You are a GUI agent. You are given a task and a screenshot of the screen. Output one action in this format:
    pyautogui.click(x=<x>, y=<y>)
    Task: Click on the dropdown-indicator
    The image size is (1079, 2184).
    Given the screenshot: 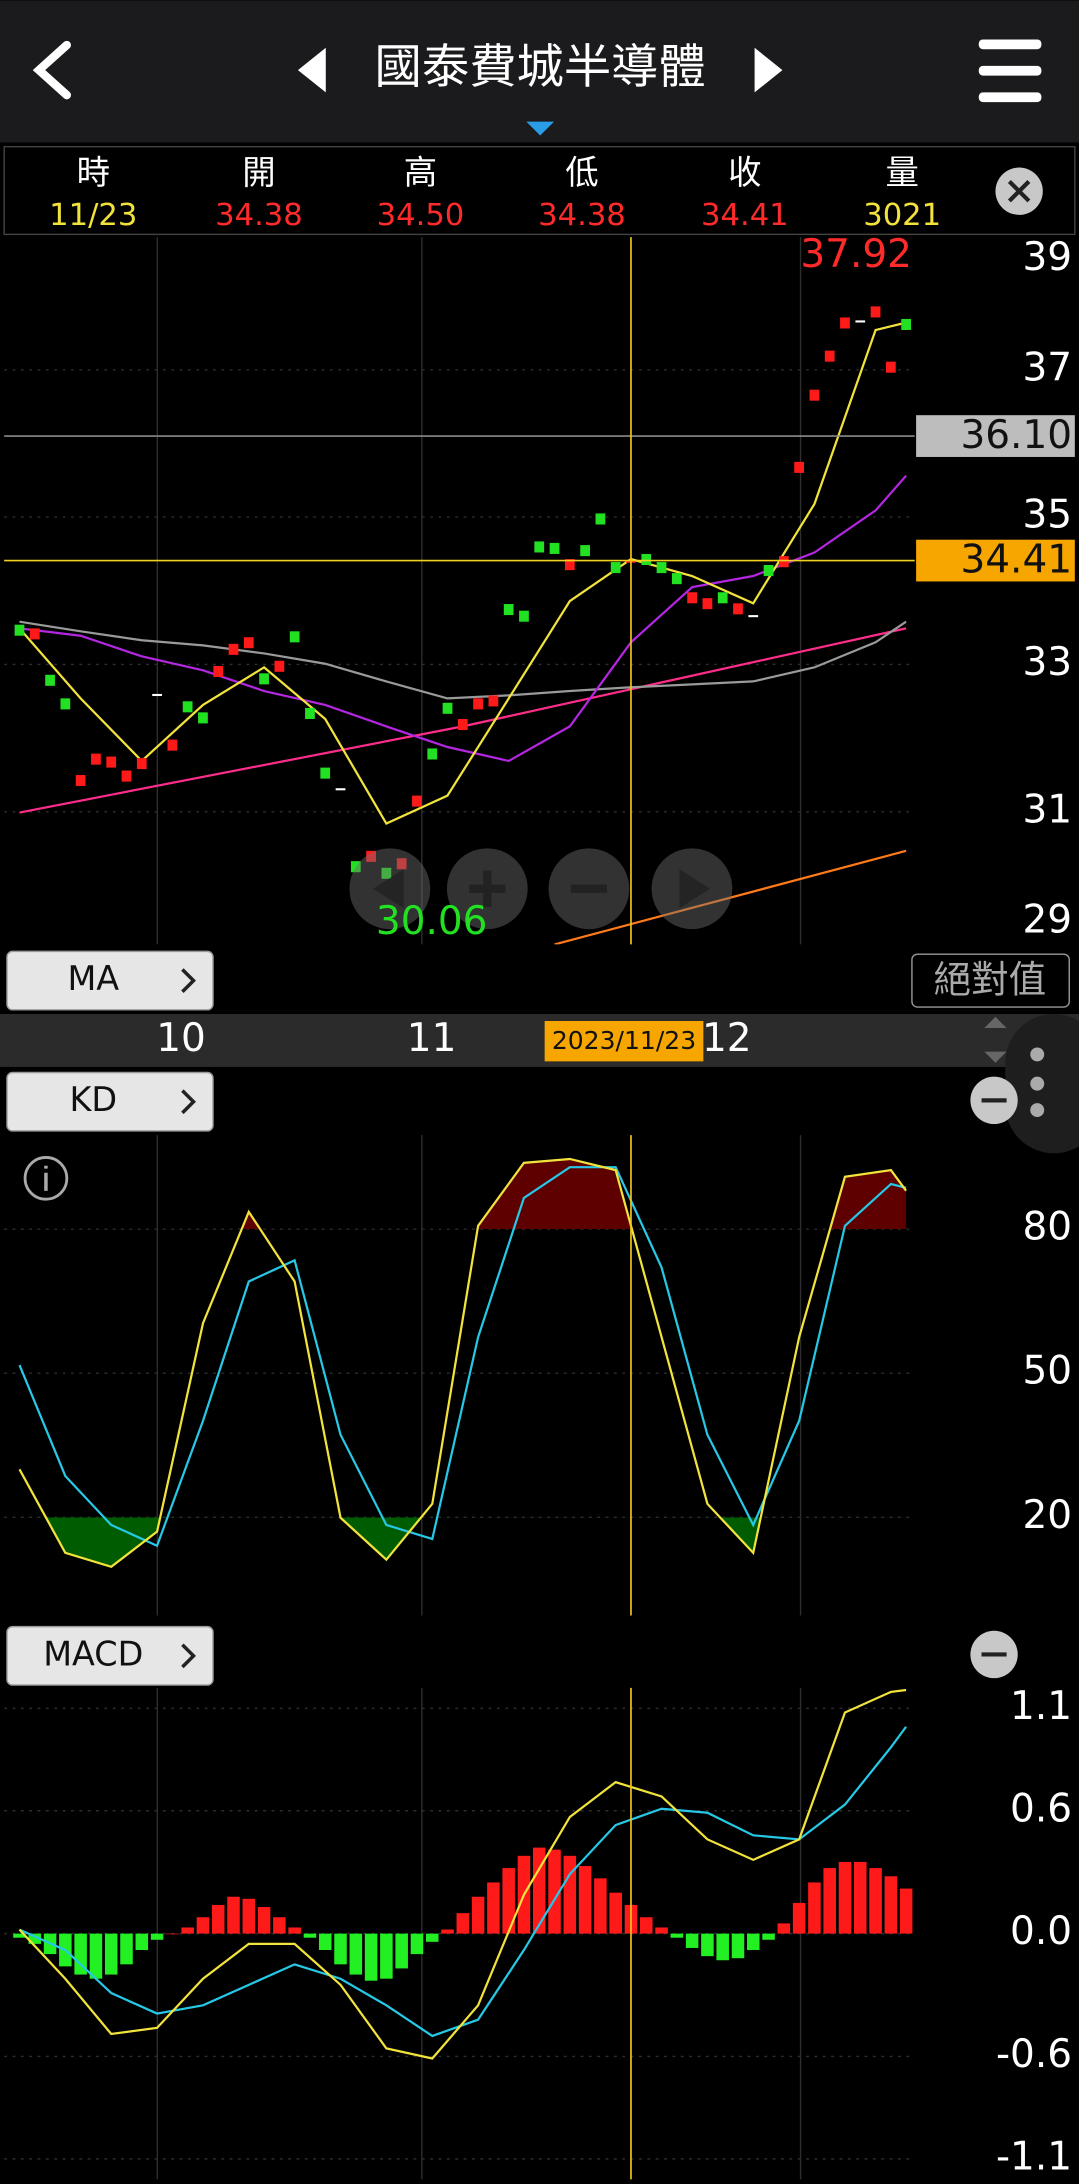 What is the action you would take?
    pyautogui.click(x=540, y=128)
    